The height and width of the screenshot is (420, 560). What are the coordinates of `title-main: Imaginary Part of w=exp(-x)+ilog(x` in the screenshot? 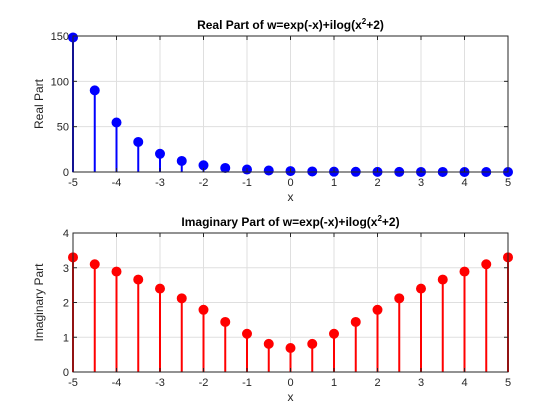 It's located at (279, 222).